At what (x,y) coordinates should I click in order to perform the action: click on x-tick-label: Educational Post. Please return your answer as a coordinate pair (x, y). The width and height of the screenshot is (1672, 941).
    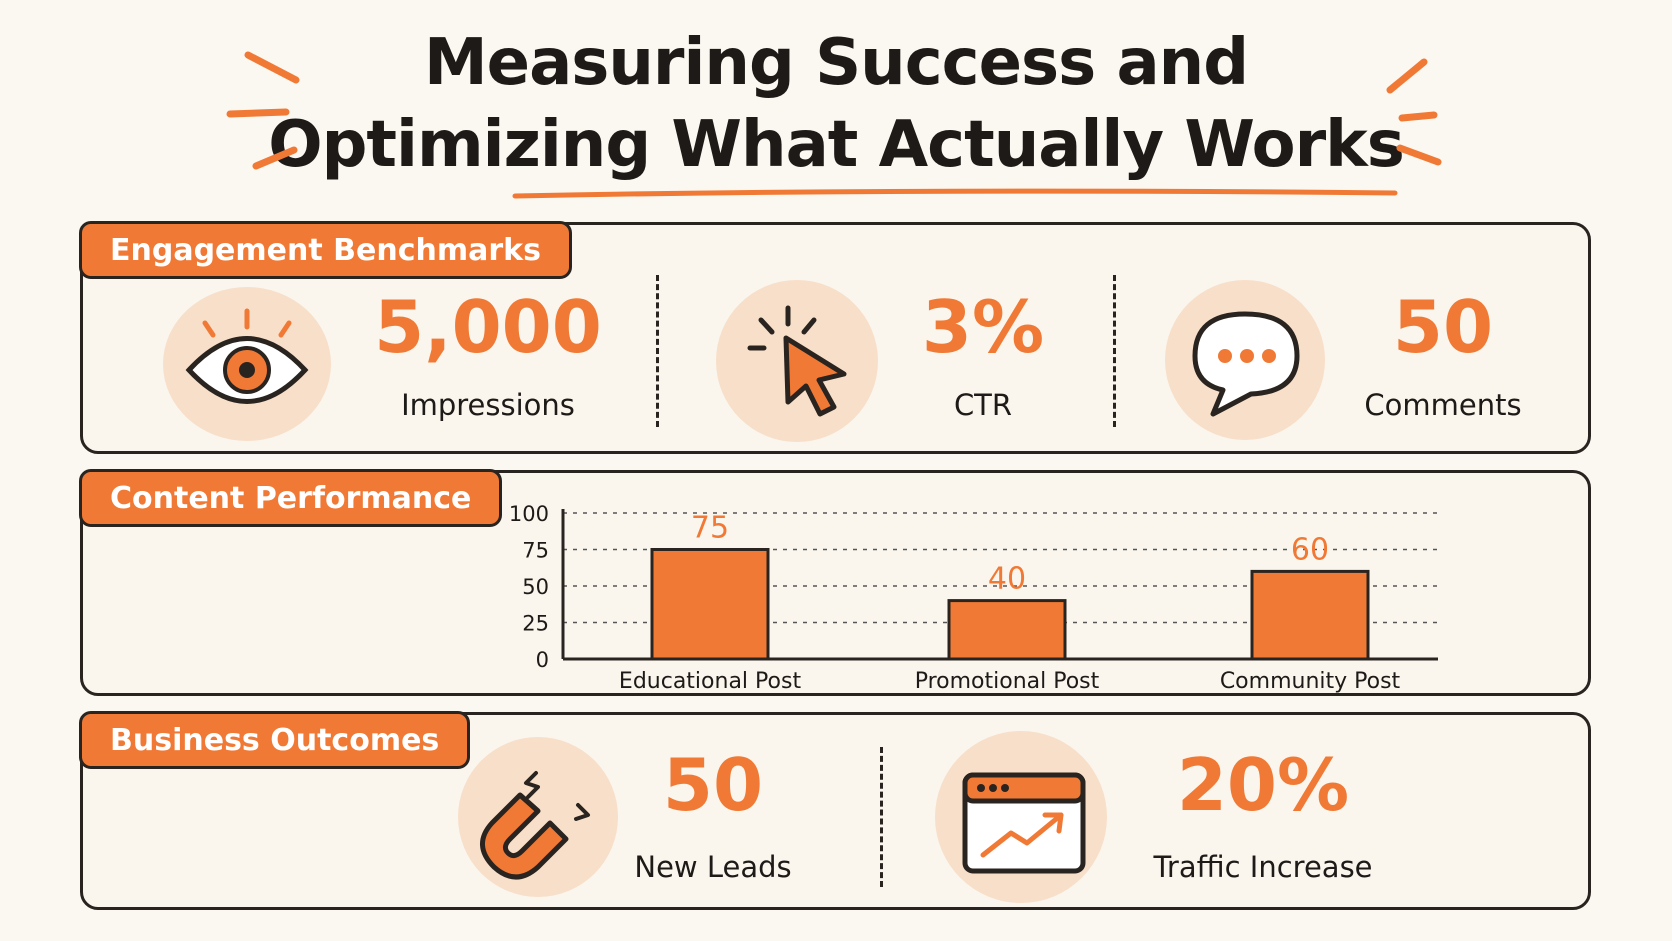
    Looking at the image, I should click on (710, 681).